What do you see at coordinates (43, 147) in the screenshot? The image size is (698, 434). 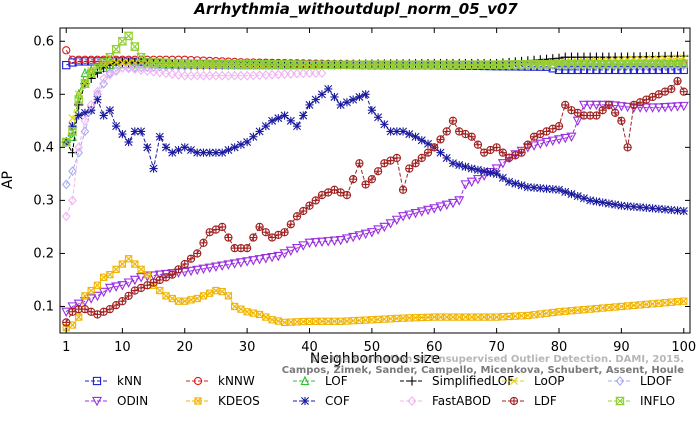 I see `y-tick-label: 0.4` at bounding box center [43, 147].